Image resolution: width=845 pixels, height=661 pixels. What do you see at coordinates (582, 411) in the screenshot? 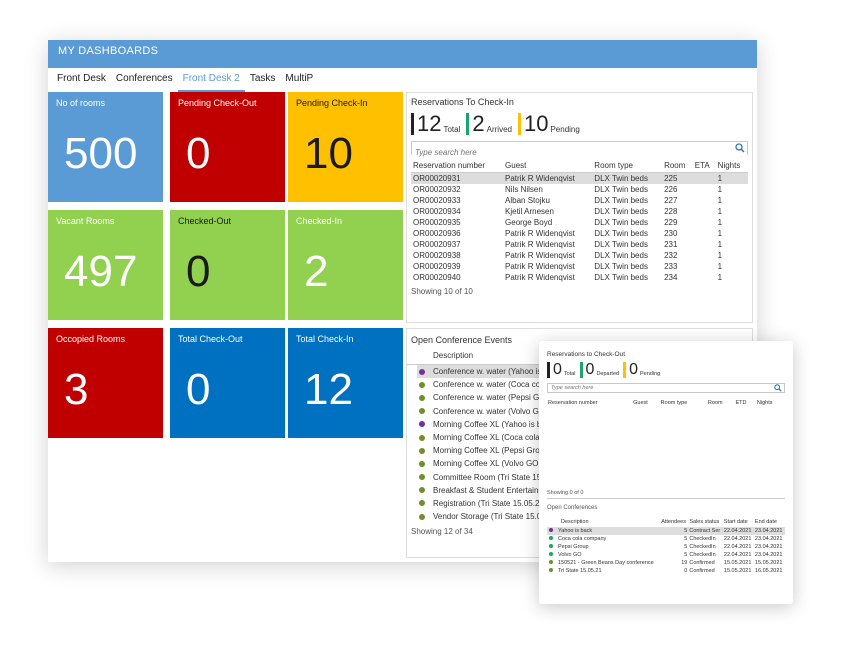
I see `list-item: Conference w. water (Volvo GO` at bounding box center [582, 411].